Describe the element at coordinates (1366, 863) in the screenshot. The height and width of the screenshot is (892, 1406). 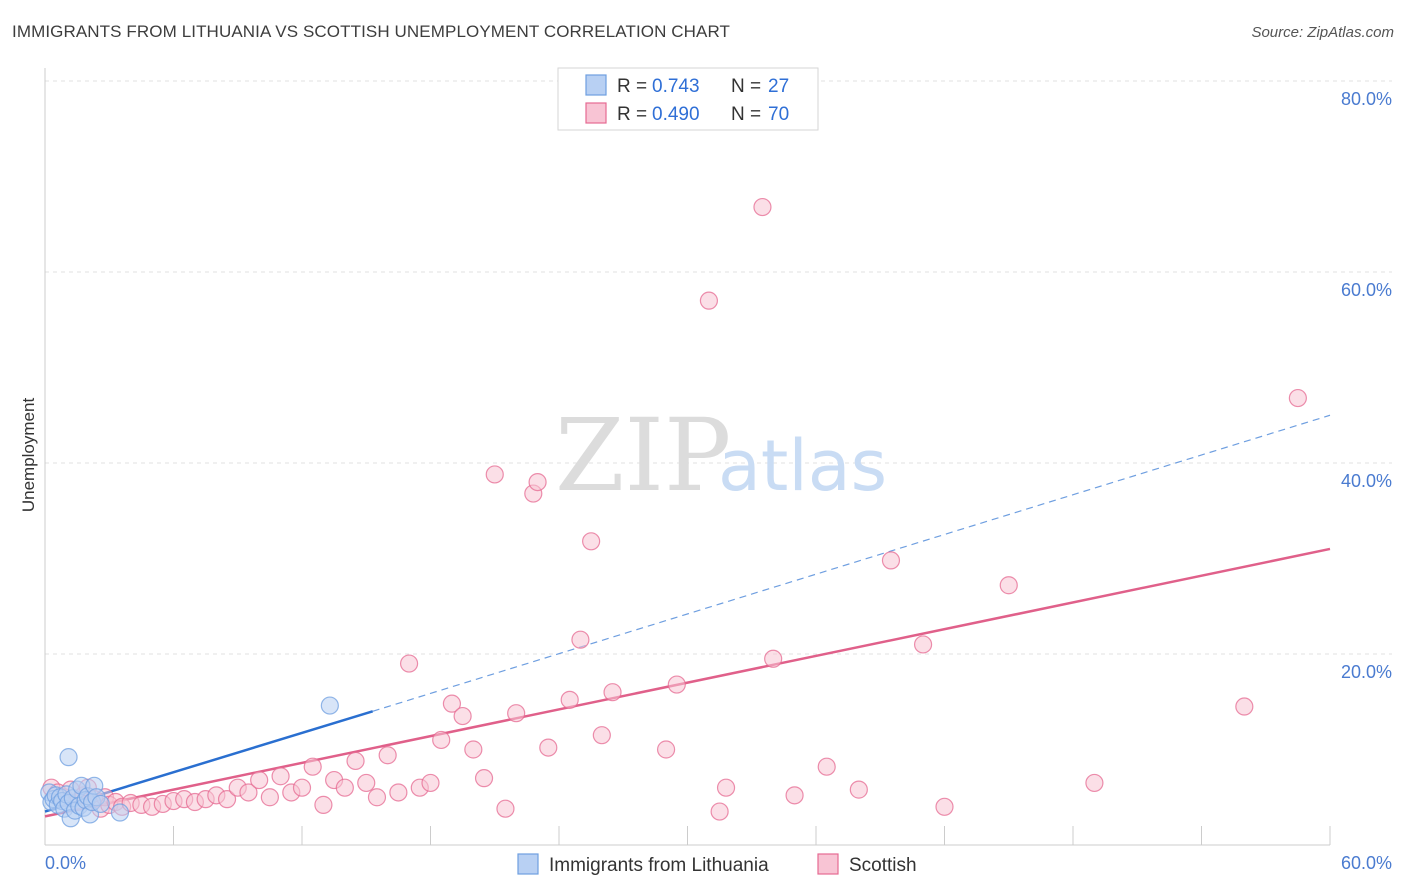
I see `x-tick-label-end: 60.0%` at that location.